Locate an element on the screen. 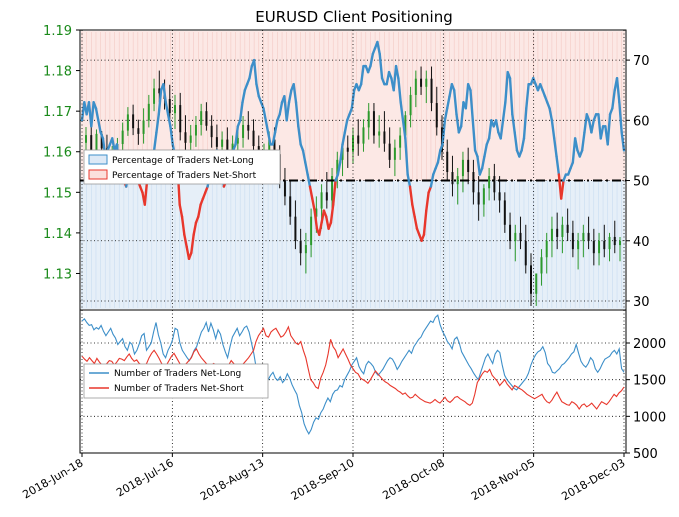 This screenshot has width=679, height=517. y-lower-tick-label: 1500 is located at coordinates (649, 381).